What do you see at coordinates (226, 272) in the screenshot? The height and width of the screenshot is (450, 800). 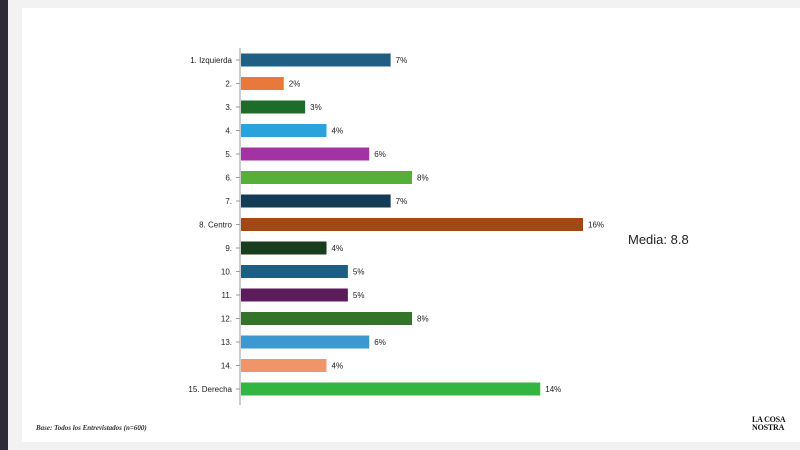 I see `category-label: 10.` at bounding box center [226, 272].